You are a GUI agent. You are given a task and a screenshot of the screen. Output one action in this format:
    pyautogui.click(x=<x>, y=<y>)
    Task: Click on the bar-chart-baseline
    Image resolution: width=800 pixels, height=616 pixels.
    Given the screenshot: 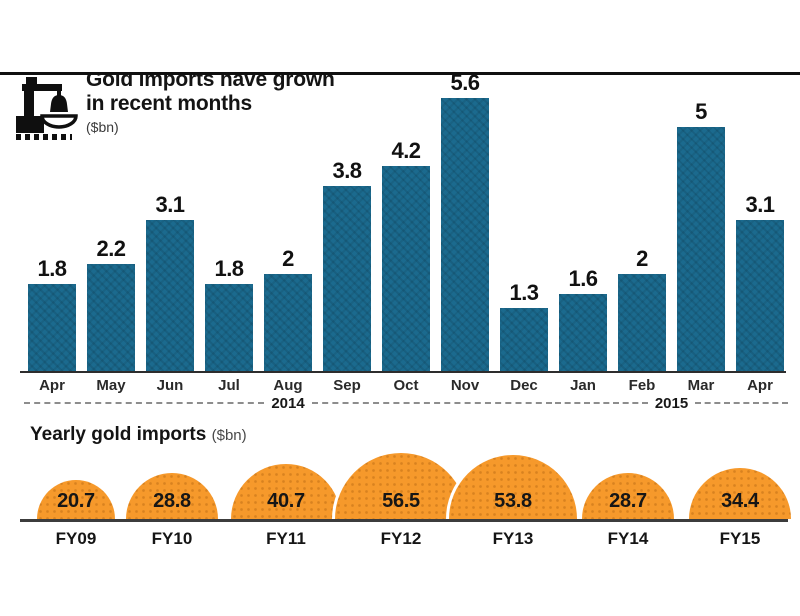 What is the action you would take?
    pyautogui.click(x=403, y=372)
    